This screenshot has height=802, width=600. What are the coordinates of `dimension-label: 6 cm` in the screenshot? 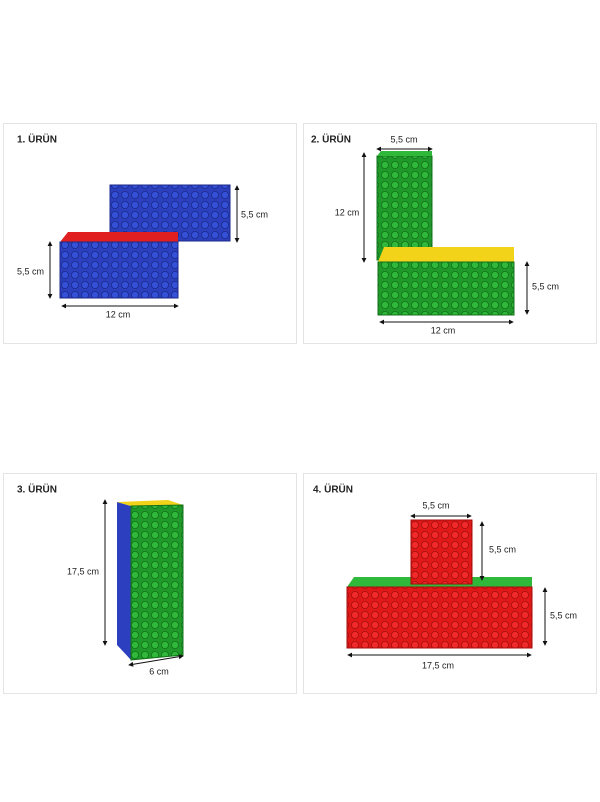 It's located at (159, 671).